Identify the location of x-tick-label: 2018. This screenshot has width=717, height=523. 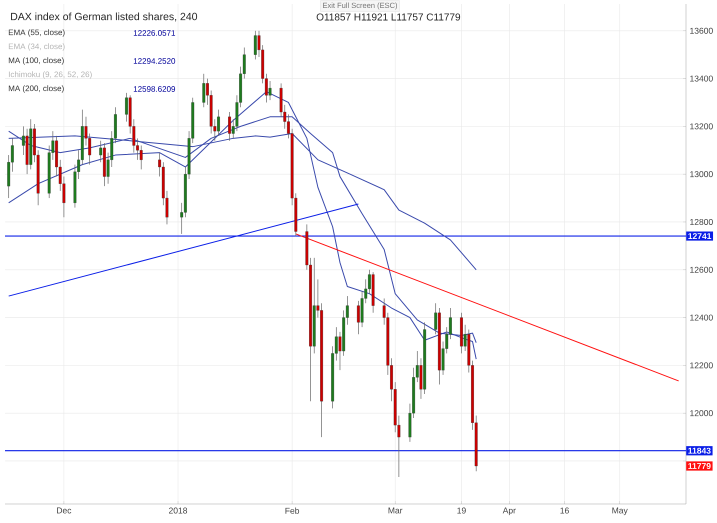
(178, 511).